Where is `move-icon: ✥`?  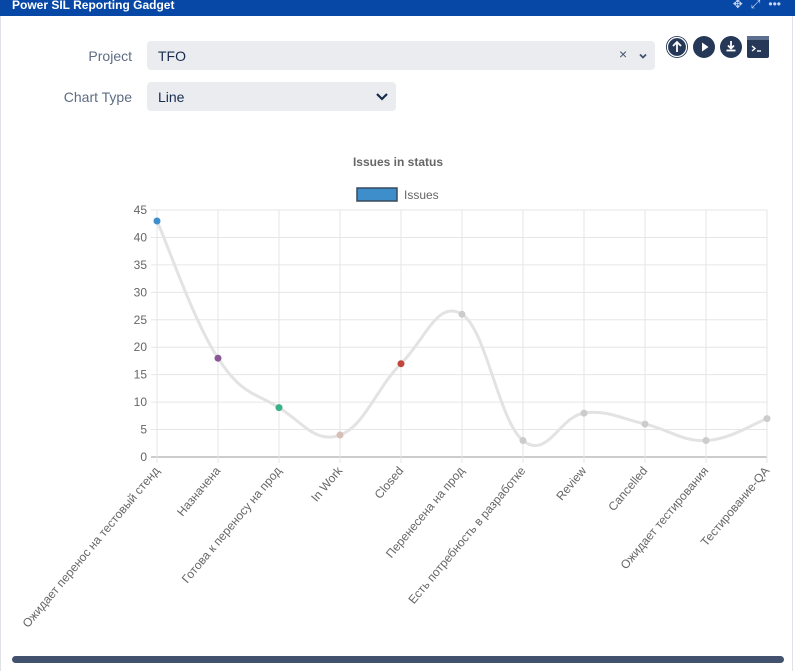 move-icon: ✥ is located at coordinates (737, 5).